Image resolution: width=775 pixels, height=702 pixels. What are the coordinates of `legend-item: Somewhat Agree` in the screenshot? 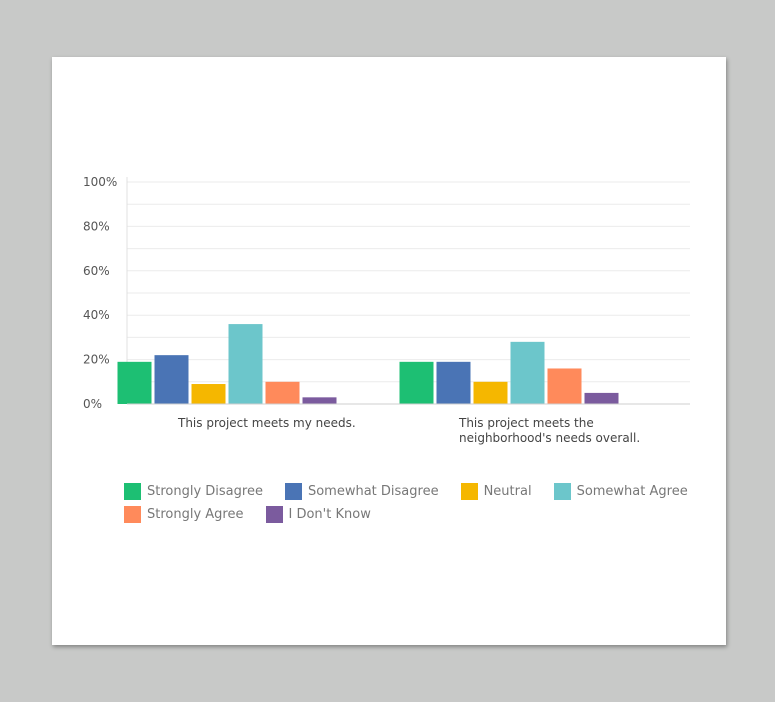 It's located at (620, 491).